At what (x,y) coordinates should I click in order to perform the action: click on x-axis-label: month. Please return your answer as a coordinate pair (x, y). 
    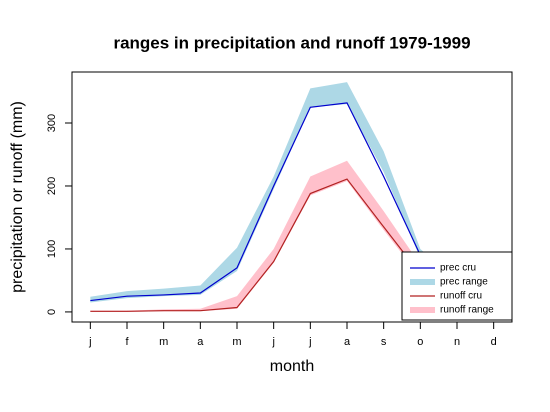
    Looking at the image, I should click on (292, 366).